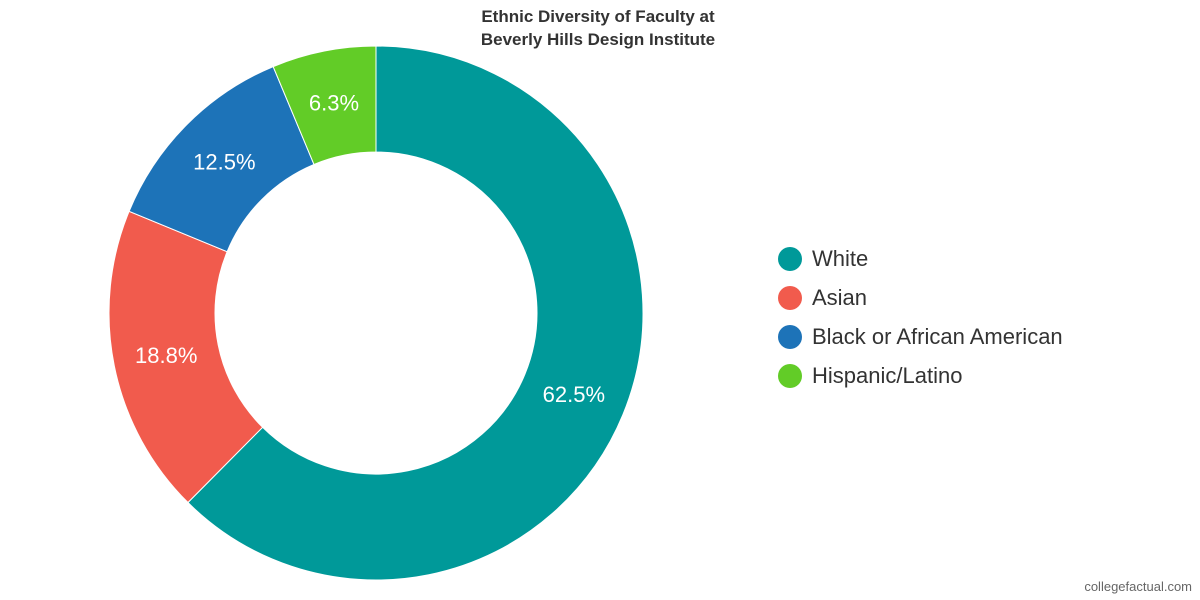 The height and width of the screenshot is (600, 1200). Describe the element at coordinates (978, 297) in the screenshot. I see `legend-item-asian: Asian` at that location.